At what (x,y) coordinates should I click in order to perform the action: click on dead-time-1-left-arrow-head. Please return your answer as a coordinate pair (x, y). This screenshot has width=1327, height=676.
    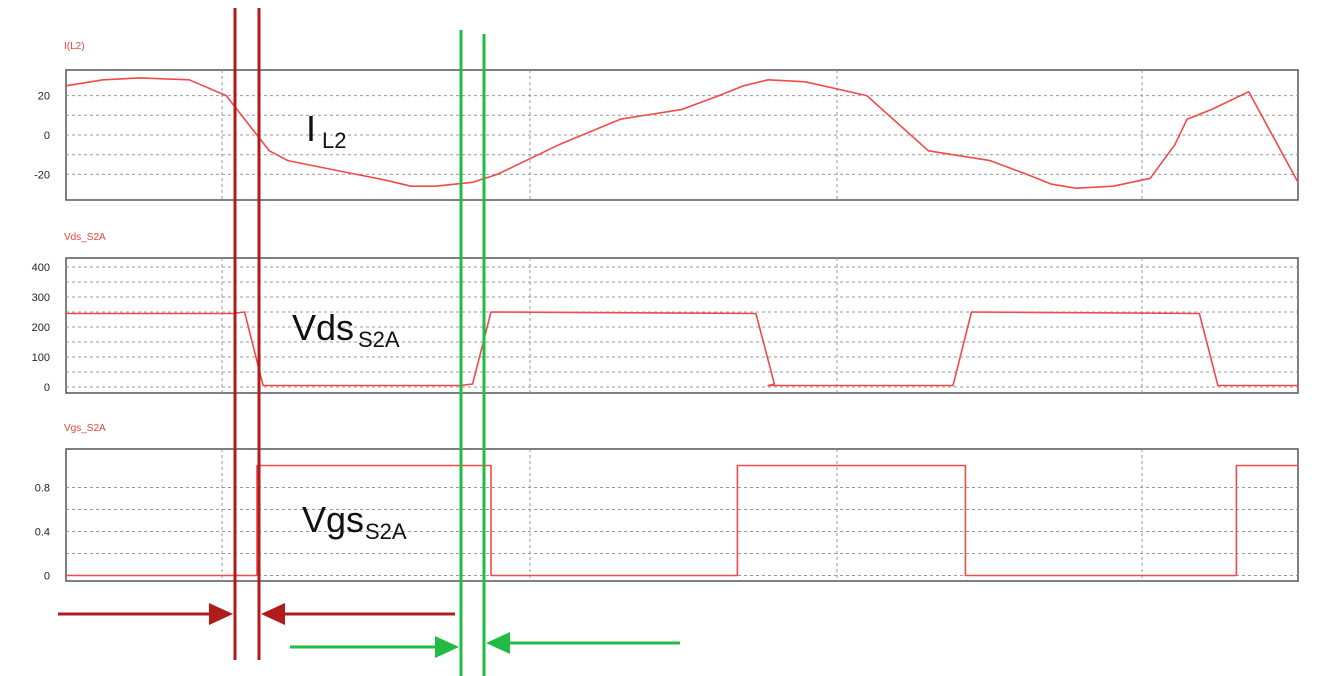
    Looking at the image, I should click on (221, 614).